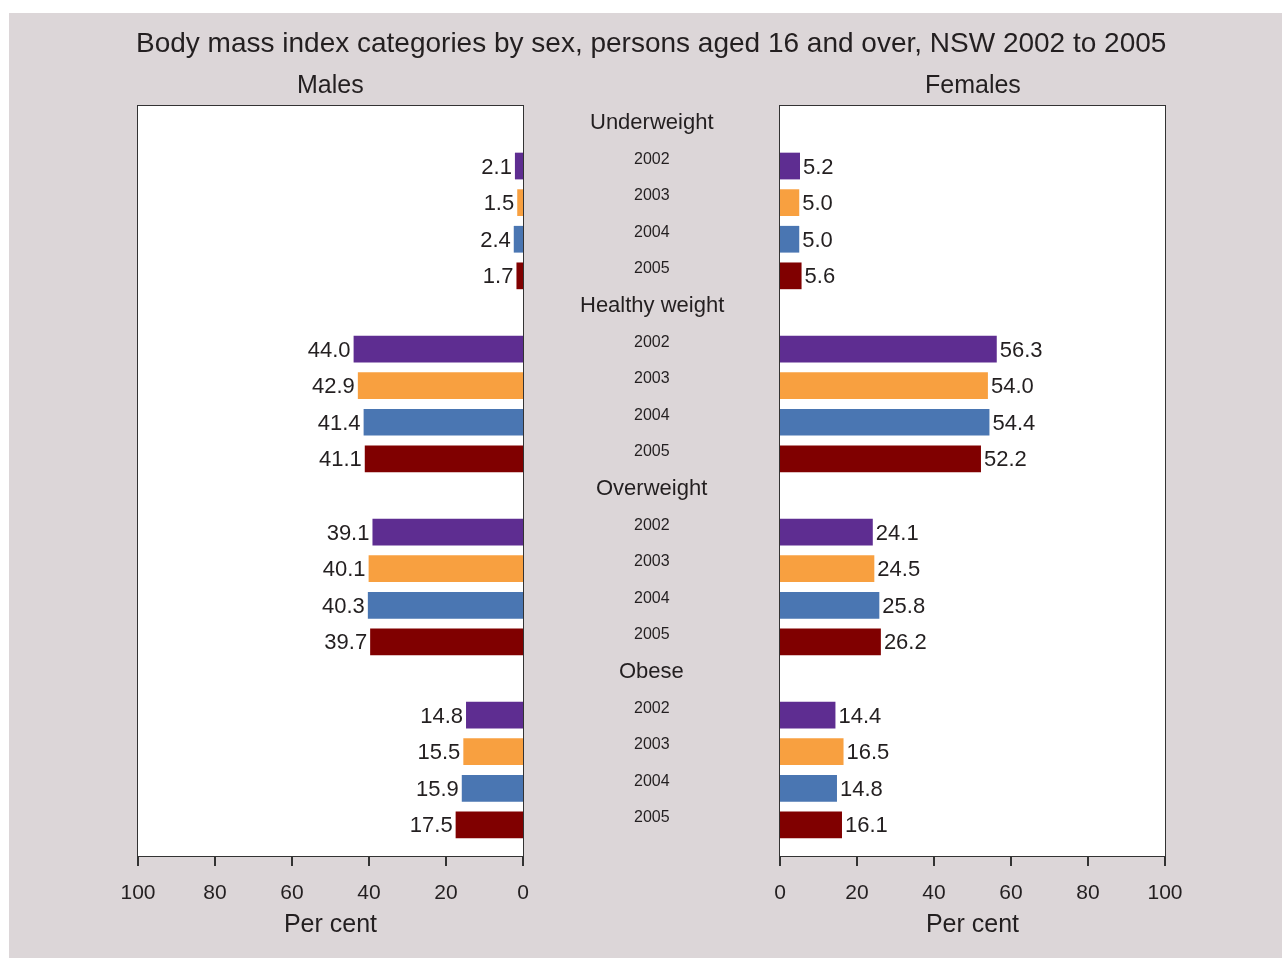 The height and width of the screenshot is (958, 1282). What do you see at coordinates (431, 825) in the screenshot?
I see `data-label: 17.5` at bounding box center [431, 825].